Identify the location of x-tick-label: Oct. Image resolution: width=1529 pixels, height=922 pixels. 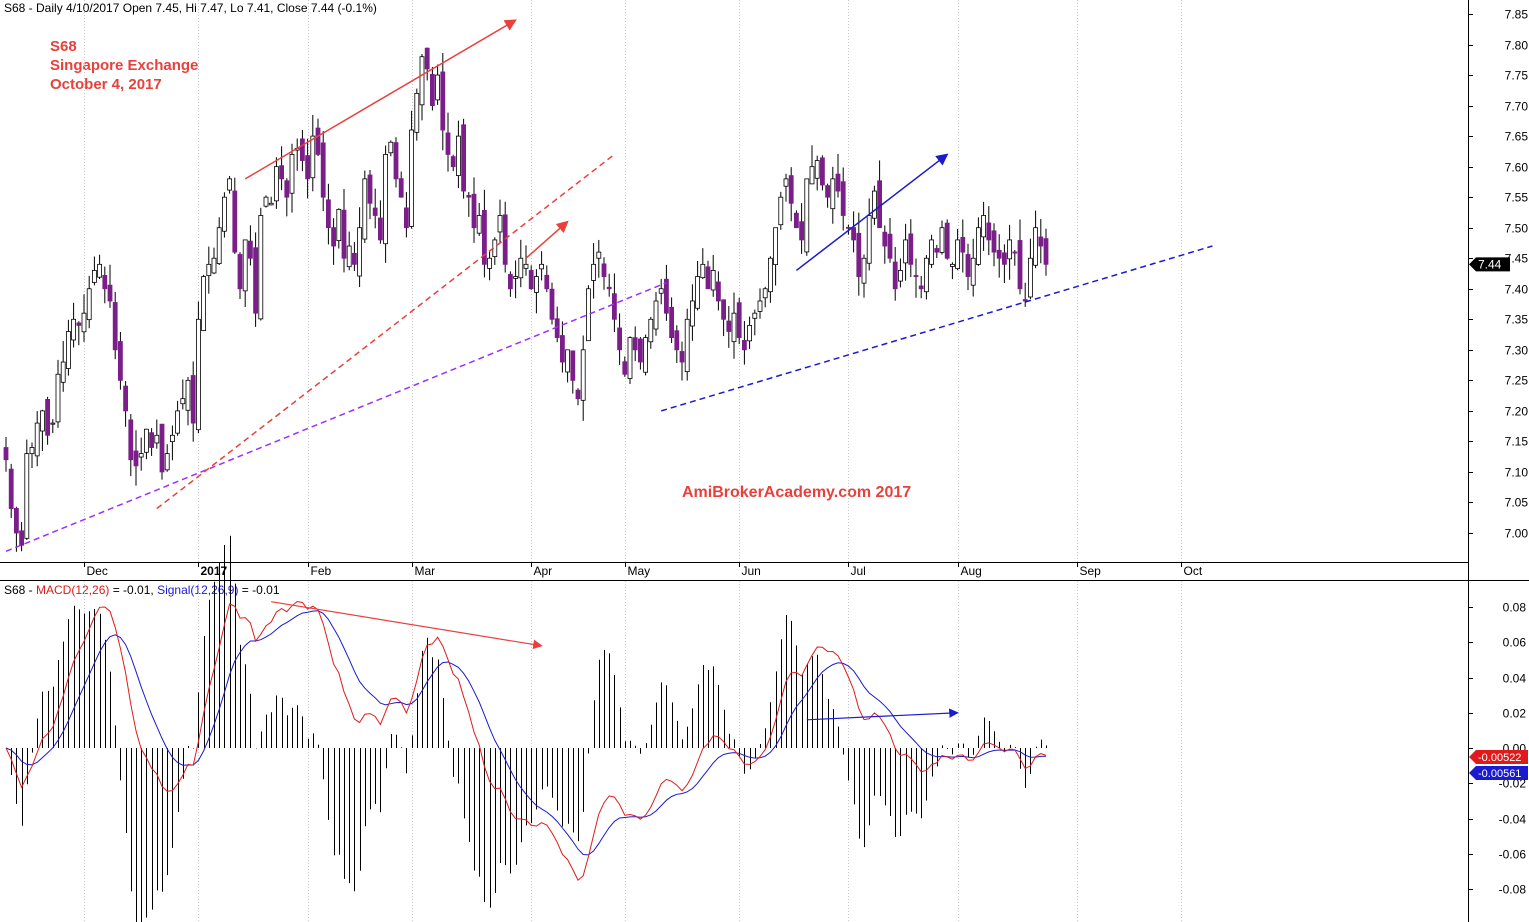
(1193, 571).